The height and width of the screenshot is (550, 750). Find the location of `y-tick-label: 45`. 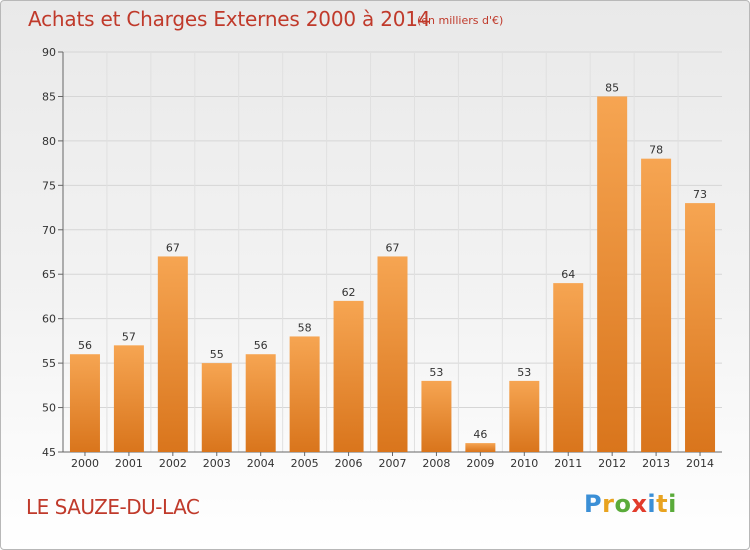

y-tick-label: 45 is located at coordinates (49, 452).